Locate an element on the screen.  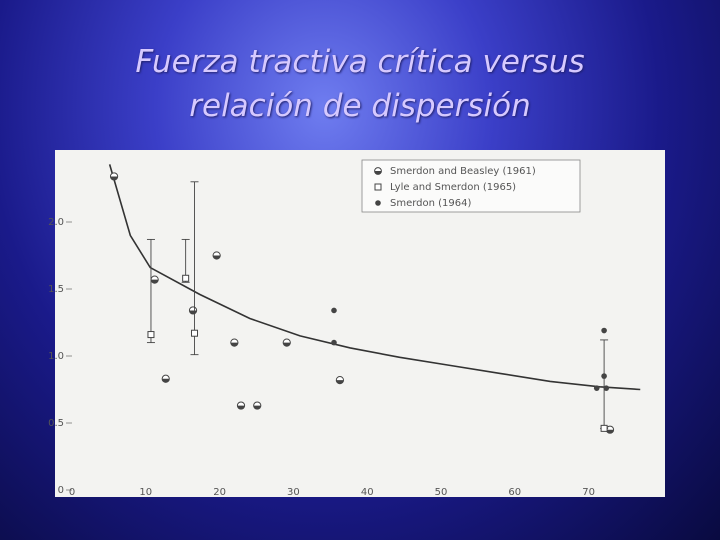
legend-box is located at coordinates (471, 186).